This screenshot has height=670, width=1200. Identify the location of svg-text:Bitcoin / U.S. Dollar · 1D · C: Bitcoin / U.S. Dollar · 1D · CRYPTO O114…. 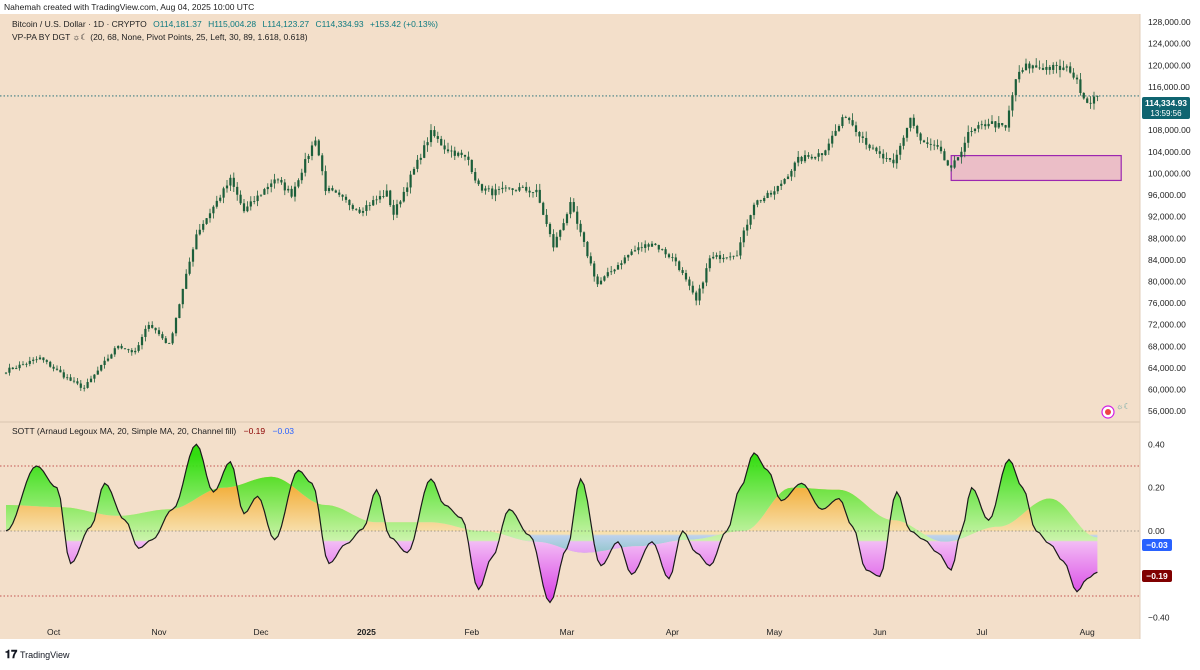
(225, 24).